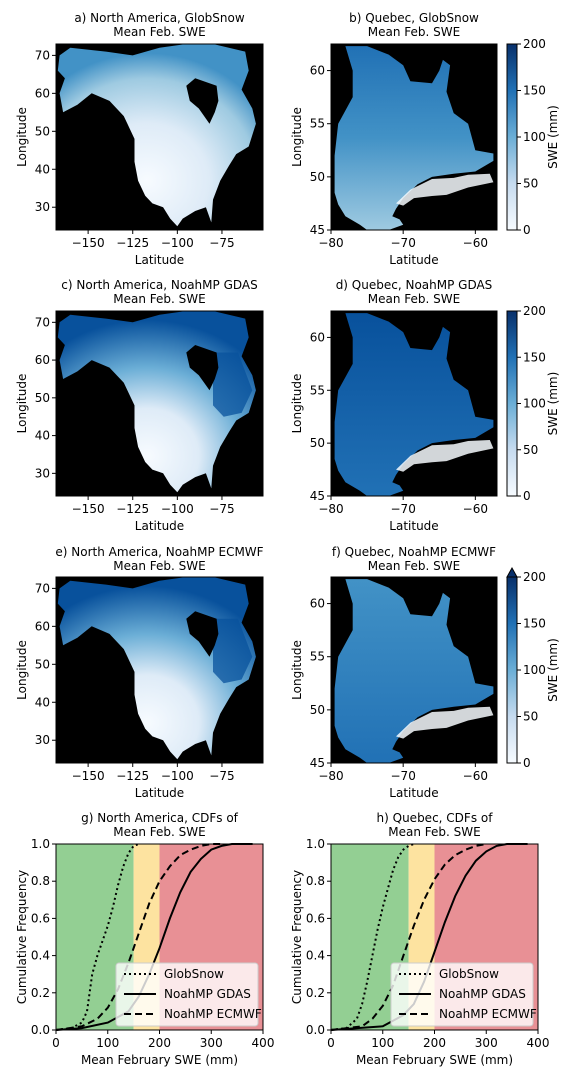 The width and height of the screenshot is (576, 1080). Describe the element at coordinates (414, 552) in the screenshot. I see `panel-title: f) Quebec, NoahMP ECMWF` at that location.